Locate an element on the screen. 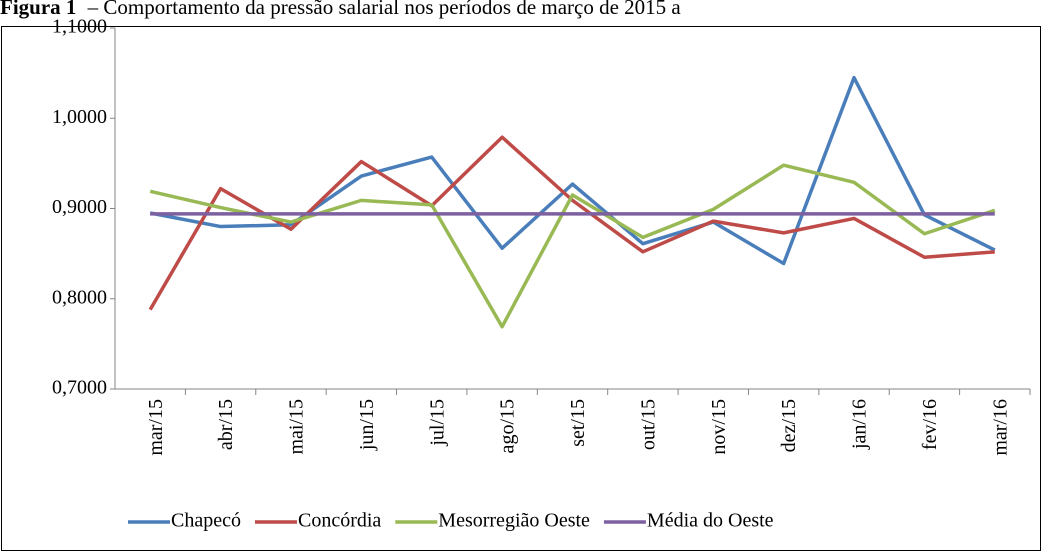 The height and width of the screenshot is (552, 1043). x-tick-label: mar/16 is located at coordinates (1000, 427).